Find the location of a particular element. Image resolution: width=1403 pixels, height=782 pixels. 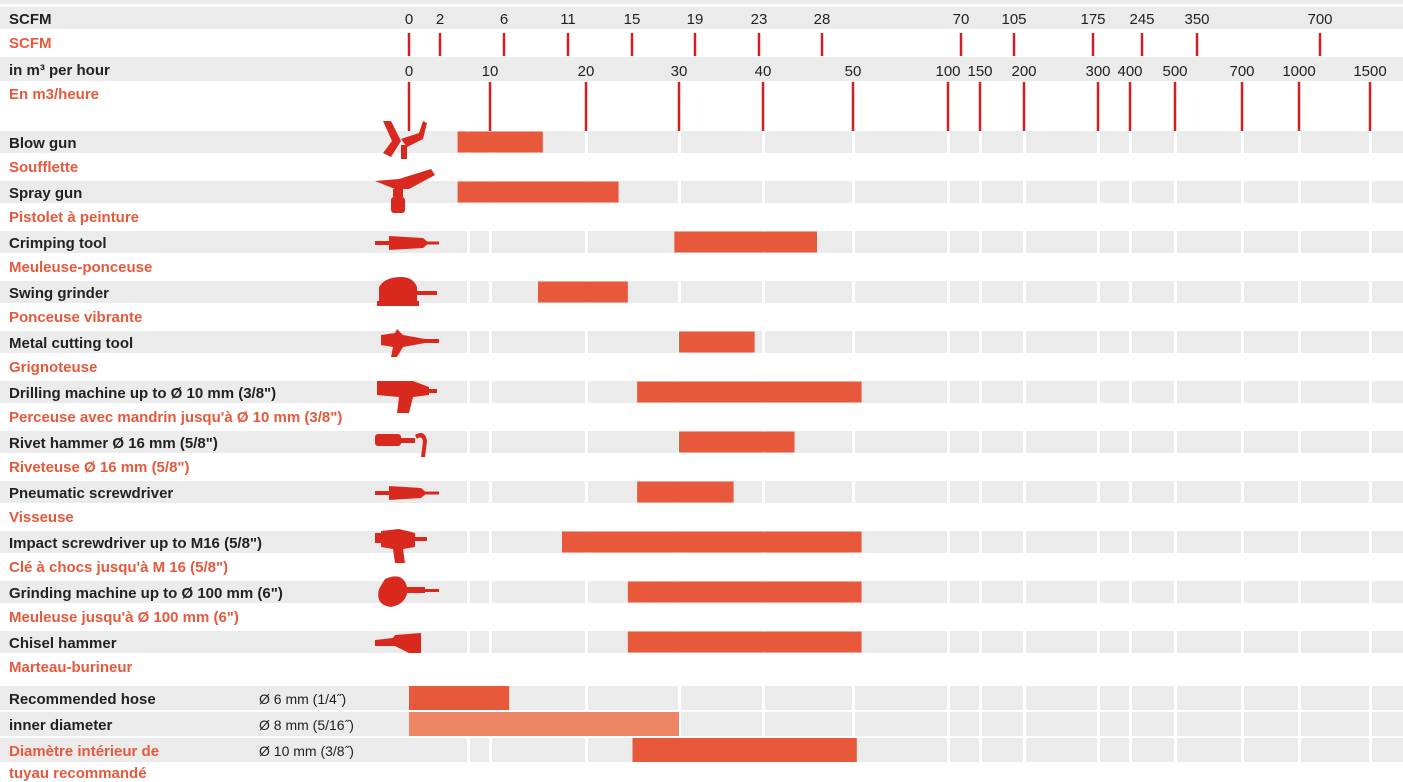

chisel-hammer-icon-part is located at coordinates (398, 643).